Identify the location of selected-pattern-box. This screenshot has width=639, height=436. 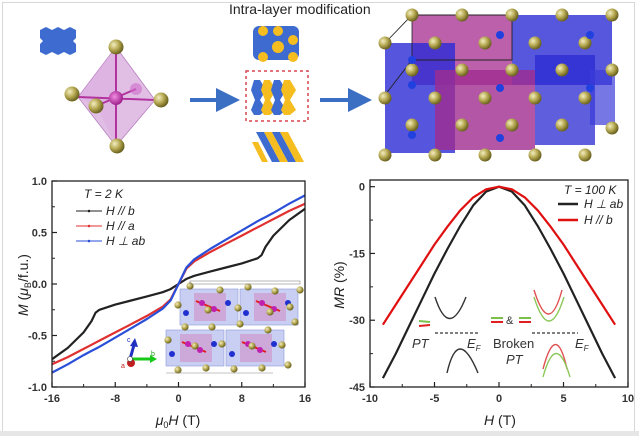
(277, 96).